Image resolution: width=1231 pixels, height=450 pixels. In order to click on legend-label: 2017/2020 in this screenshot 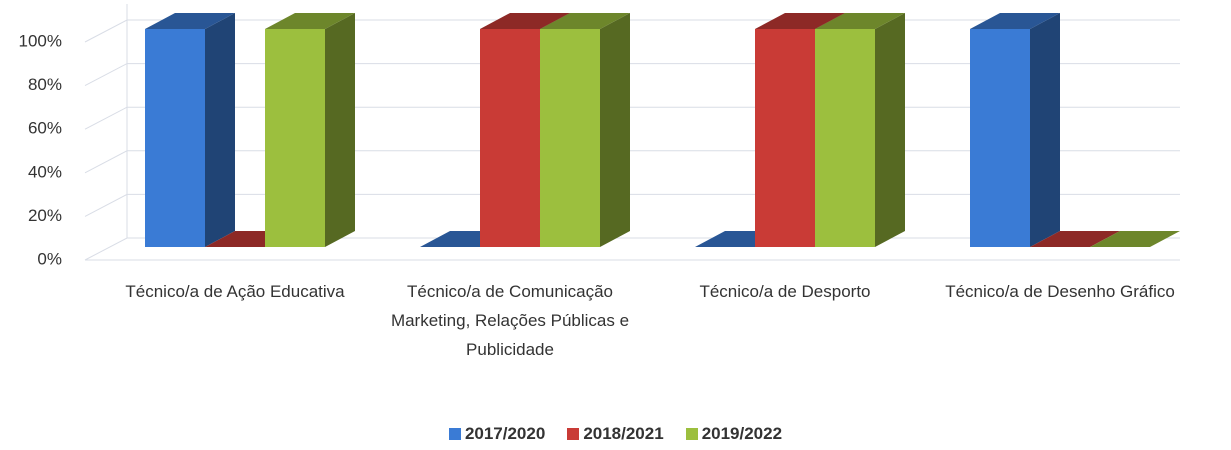, I will do `click(505, 433)`.